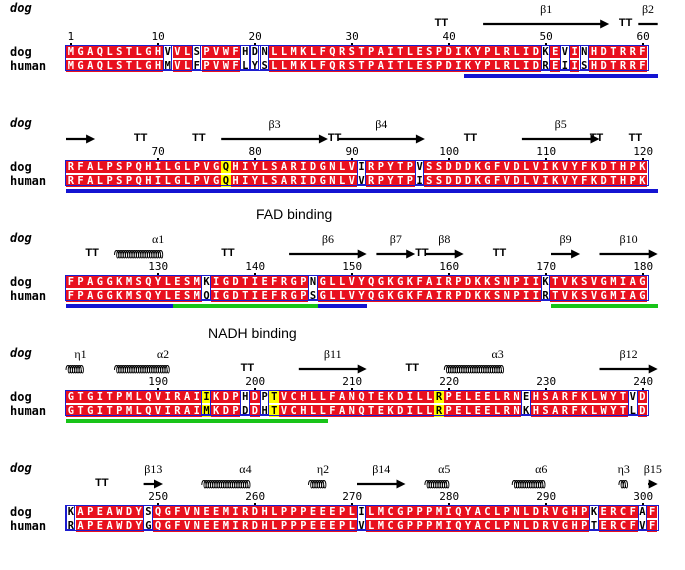 The width and height of the screenshot is (685, 570). Describe the element at coordinates (255, 151) in the screenshot. I see `position-number: 80` at that location.